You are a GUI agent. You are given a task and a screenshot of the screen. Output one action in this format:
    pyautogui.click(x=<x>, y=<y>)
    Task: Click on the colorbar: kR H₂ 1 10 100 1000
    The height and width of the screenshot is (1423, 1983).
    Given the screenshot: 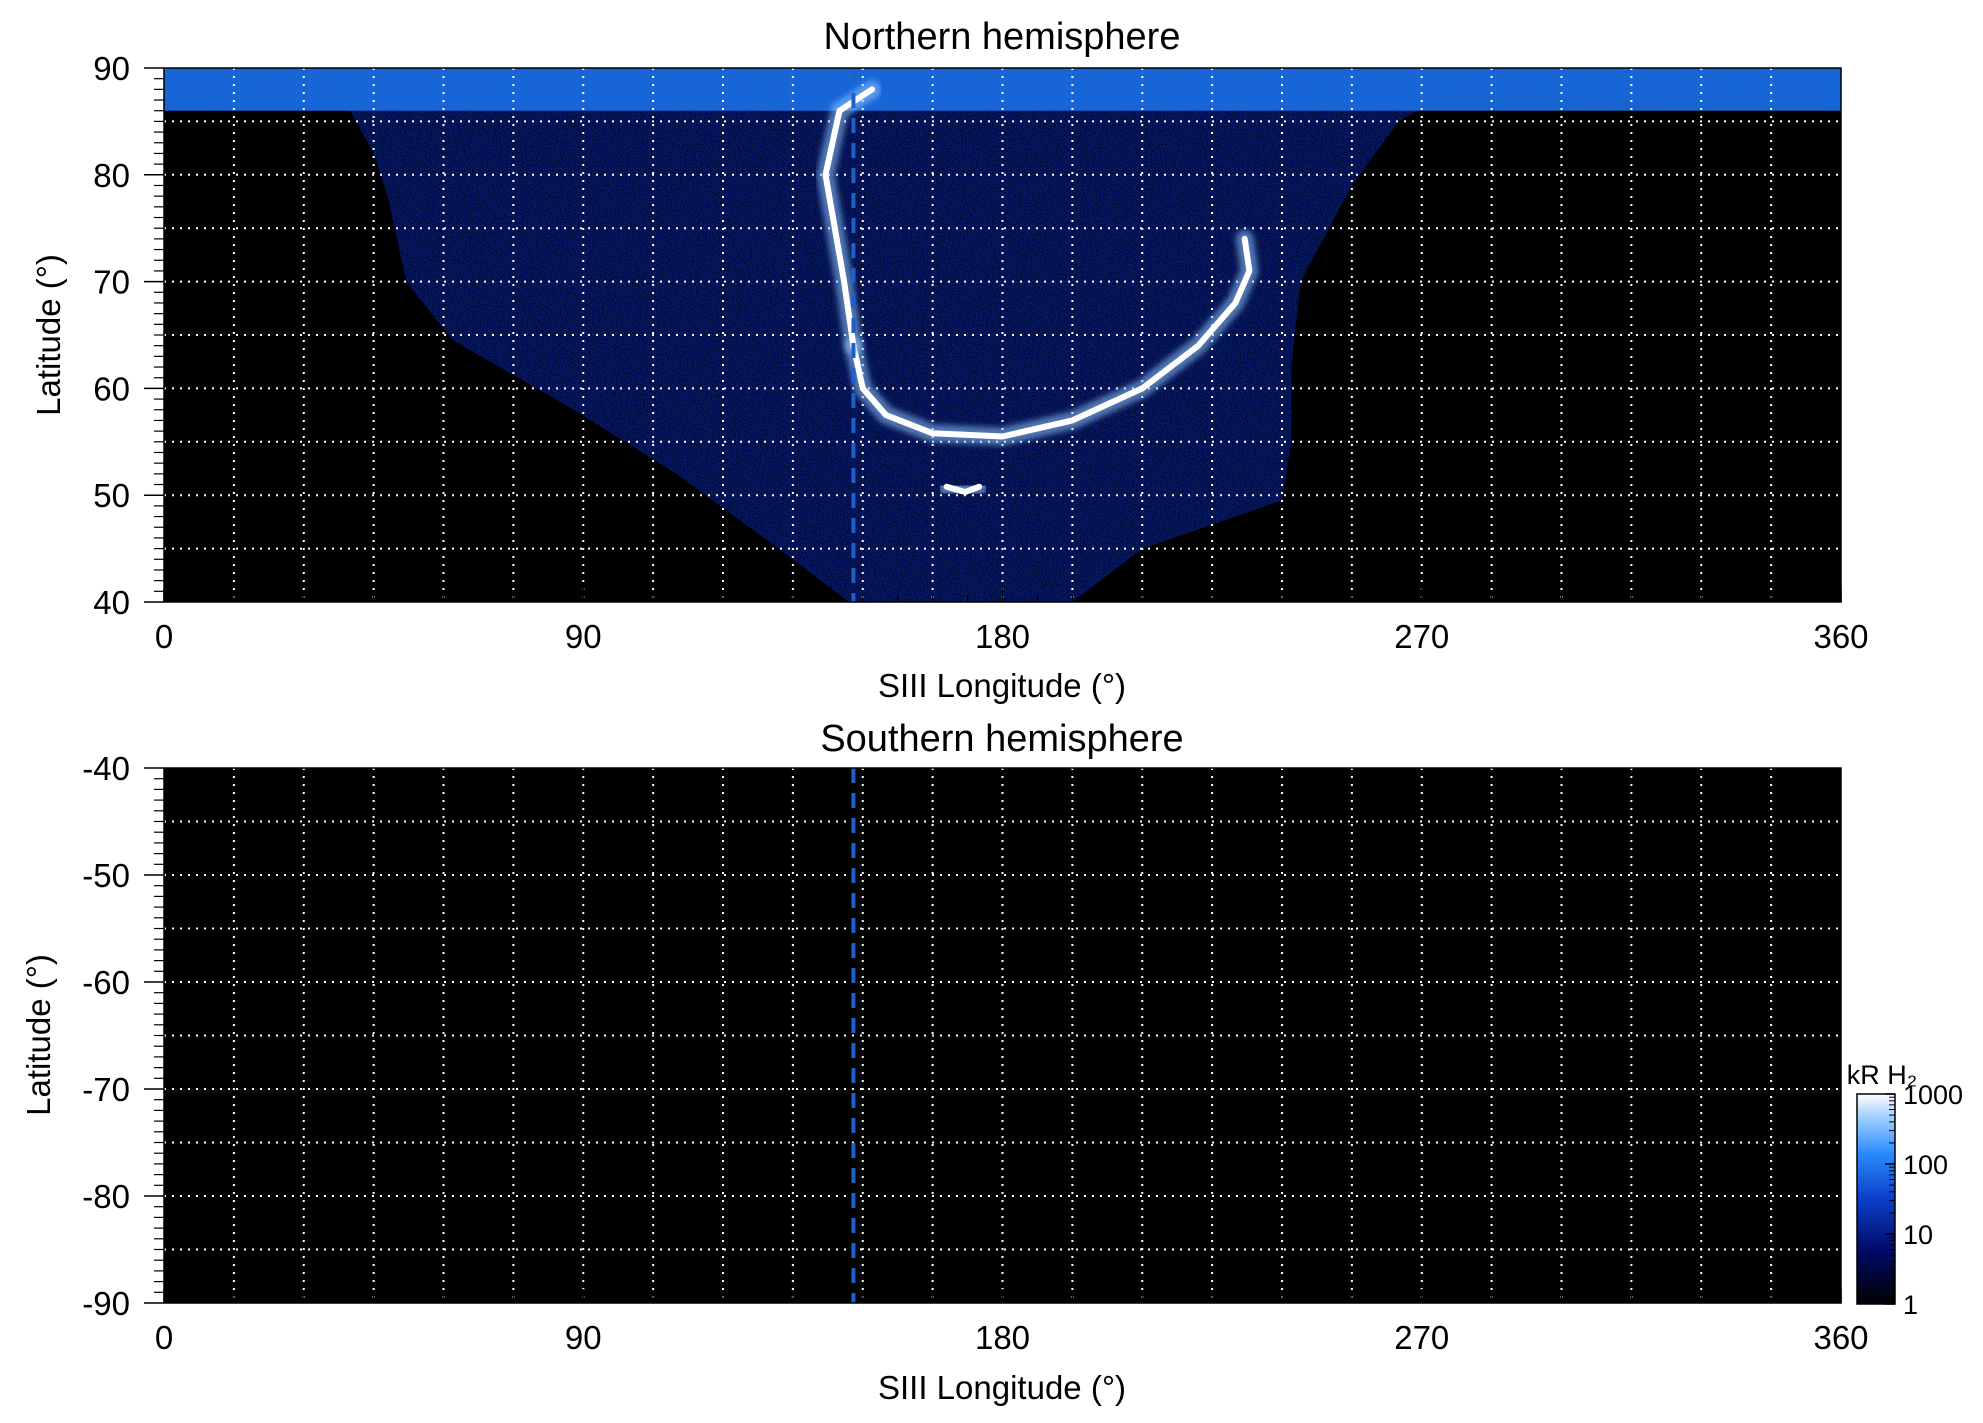 What is the action you would take?
    pyautogui.click(x=1905, y=1190)
    